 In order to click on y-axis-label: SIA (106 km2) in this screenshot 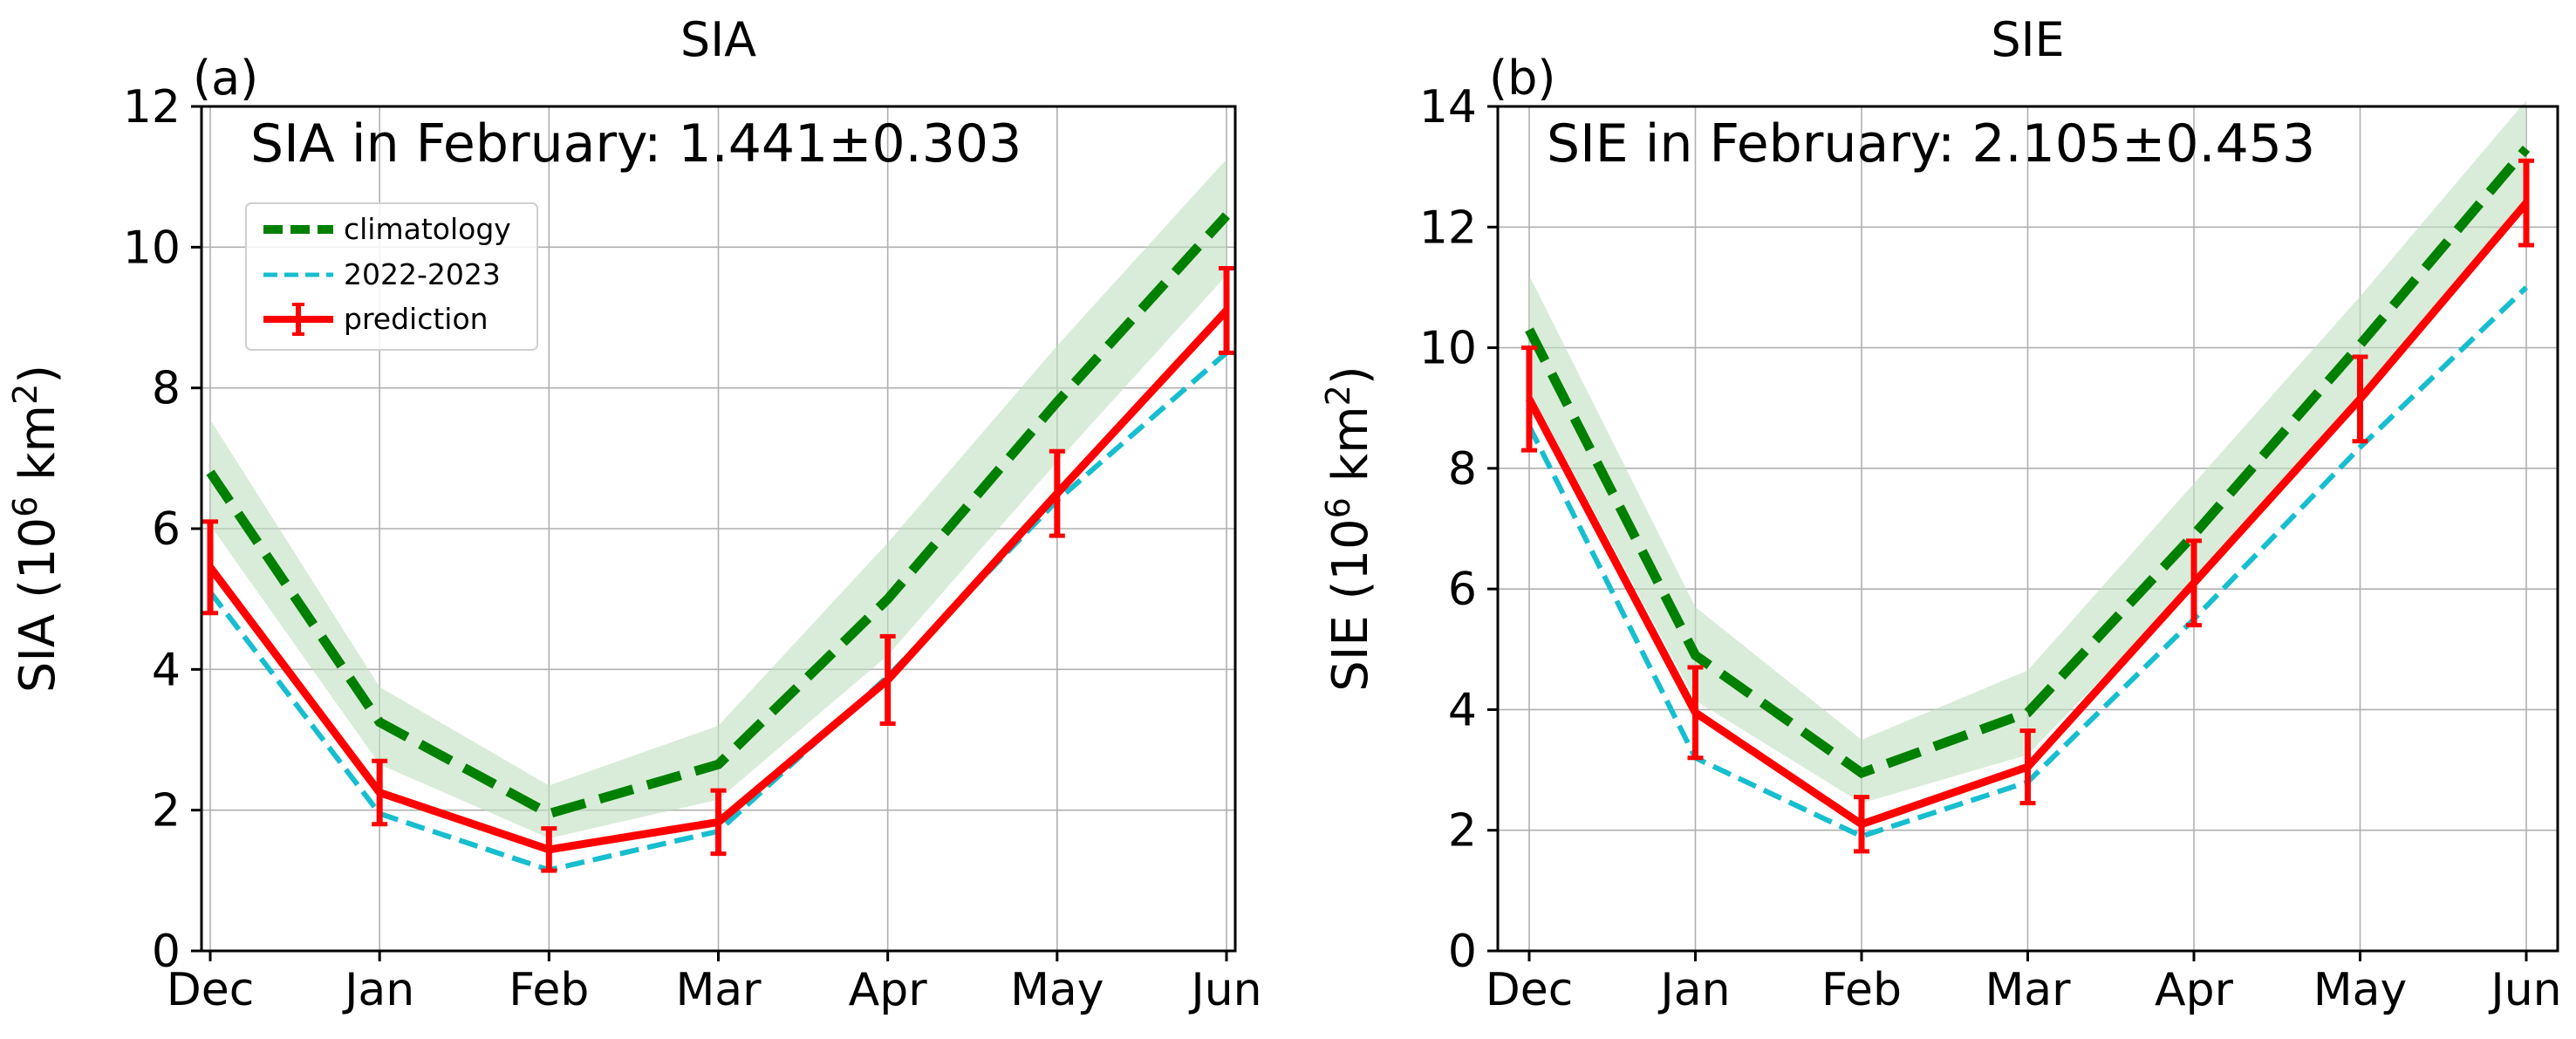, I will do `click(36, 529)`.